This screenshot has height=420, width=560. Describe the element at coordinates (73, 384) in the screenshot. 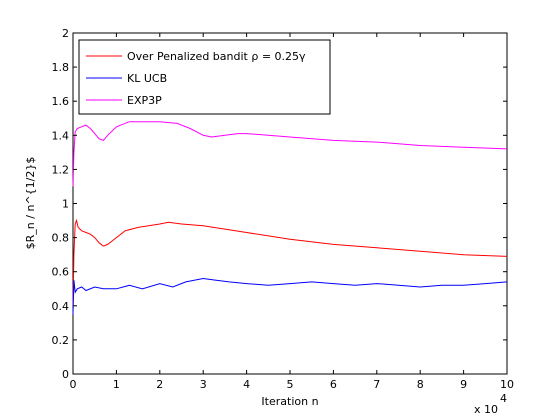

I see `x-tick-label: 0` at that location.